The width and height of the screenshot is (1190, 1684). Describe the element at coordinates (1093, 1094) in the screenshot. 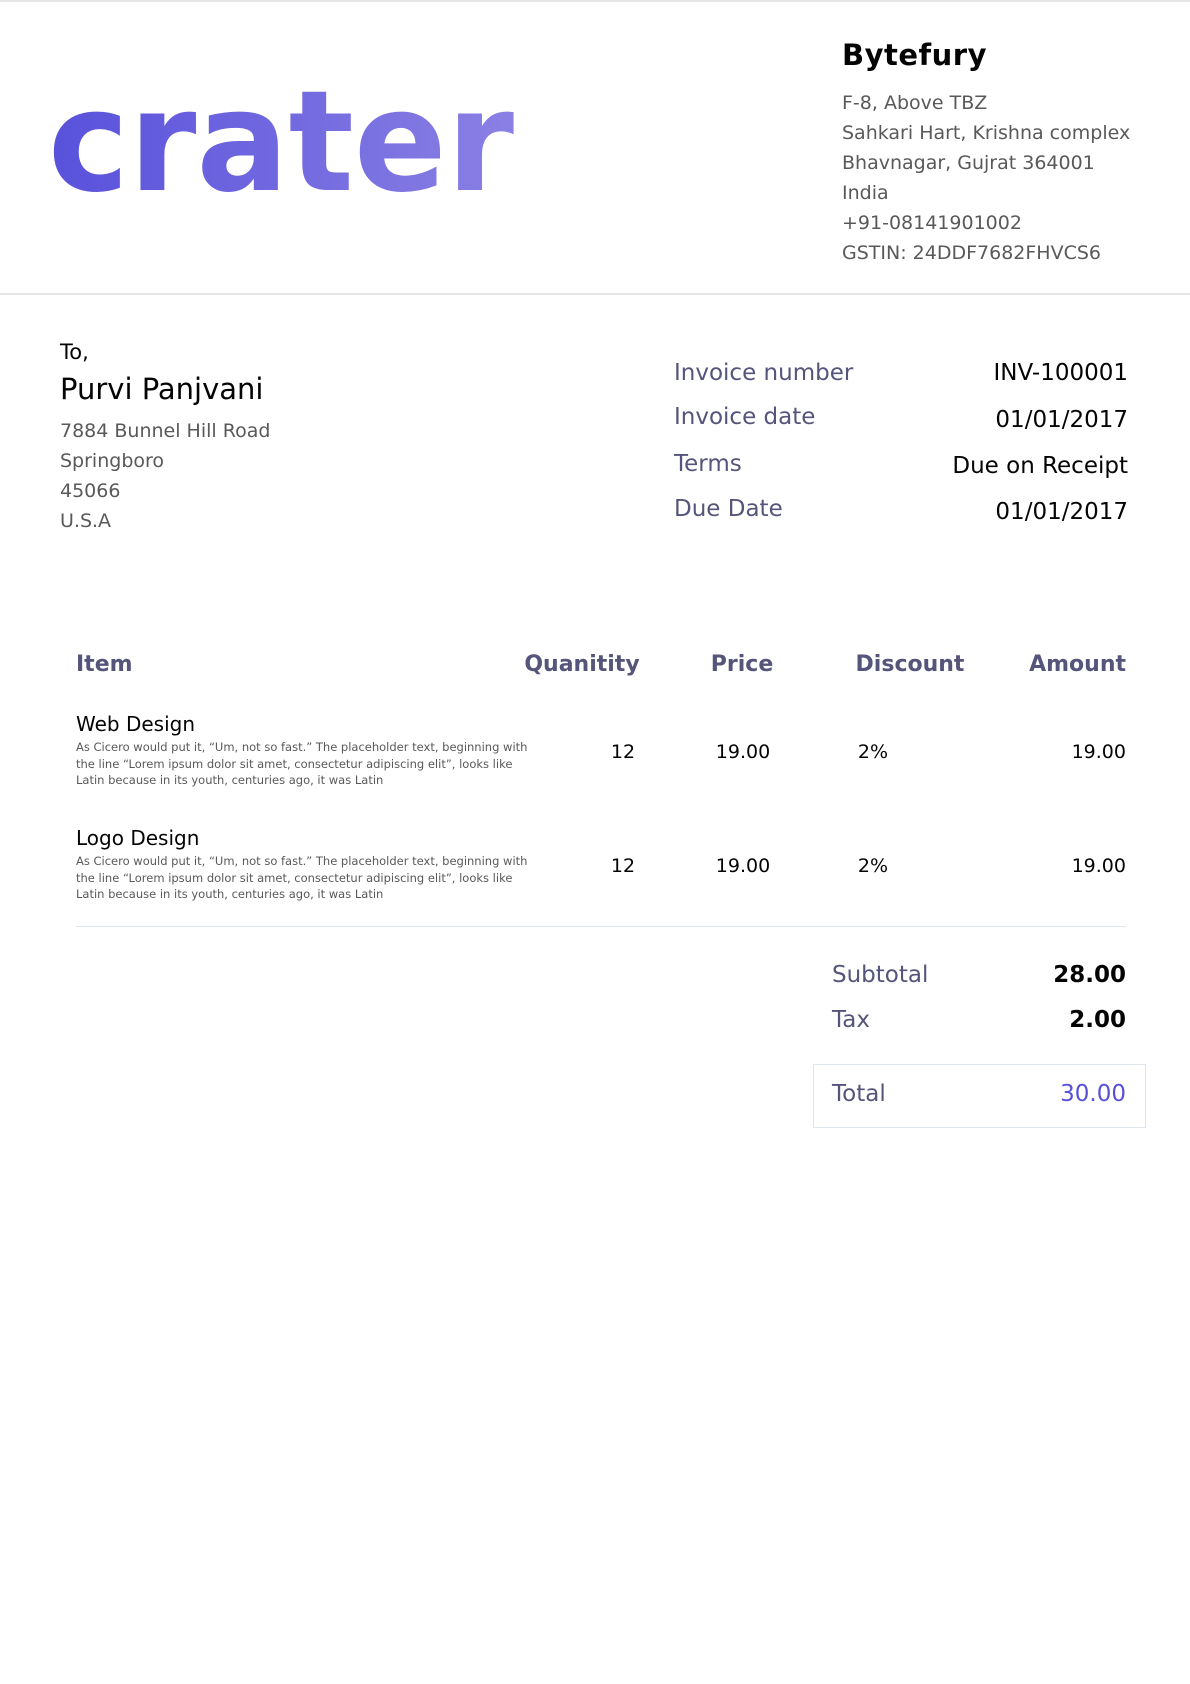

I see `total-value: 30.00` at that location.